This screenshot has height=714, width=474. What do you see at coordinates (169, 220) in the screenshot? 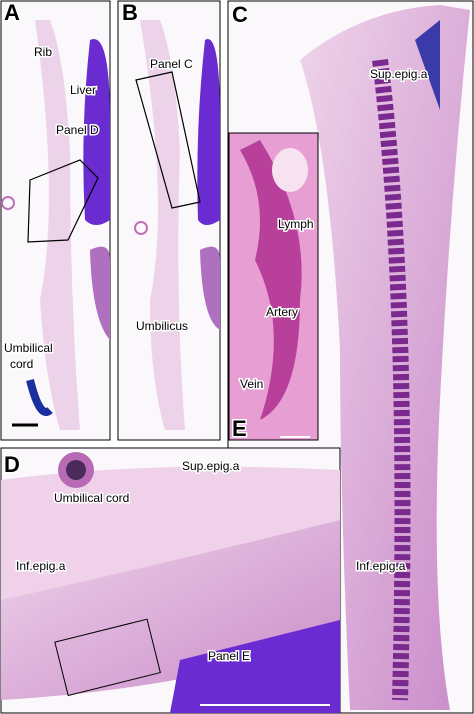
I see `panel-b` at bounding box center [169, 220].